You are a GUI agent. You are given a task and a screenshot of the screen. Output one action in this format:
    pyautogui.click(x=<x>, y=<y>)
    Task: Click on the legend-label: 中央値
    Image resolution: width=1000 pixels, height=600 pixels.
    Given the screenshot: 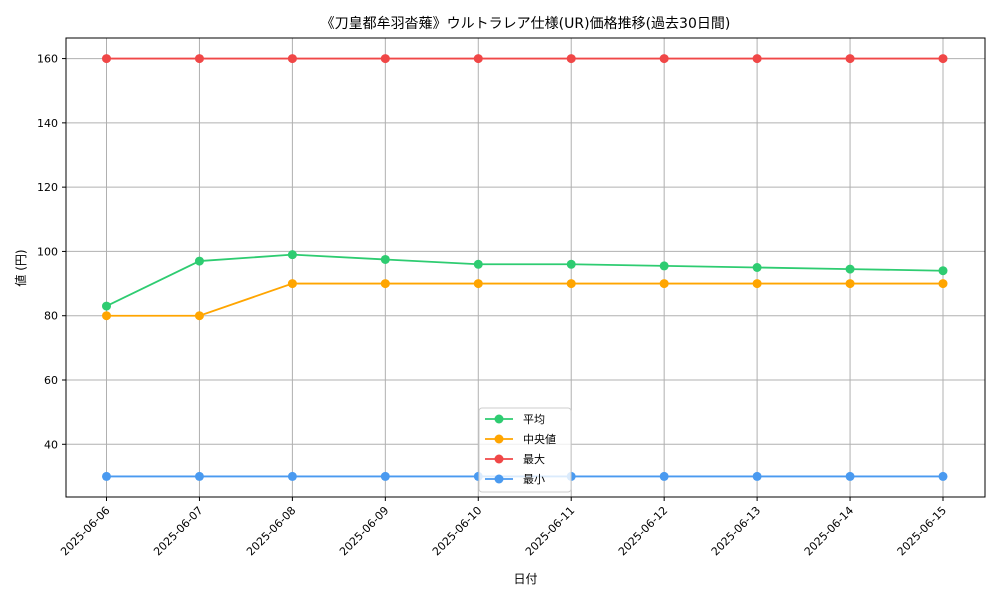 What is the action you would take?
    pyautogui.click(x=539, y=439)
    